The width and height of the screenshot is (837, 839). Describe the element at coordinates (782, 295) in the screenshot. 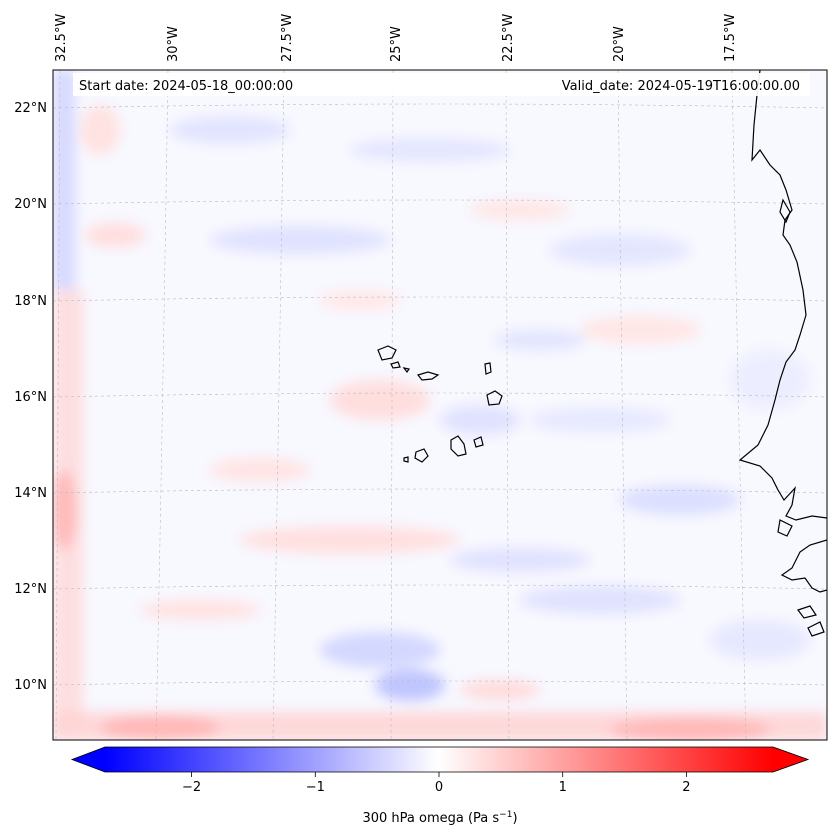

I see `africa-coastline` at that location.